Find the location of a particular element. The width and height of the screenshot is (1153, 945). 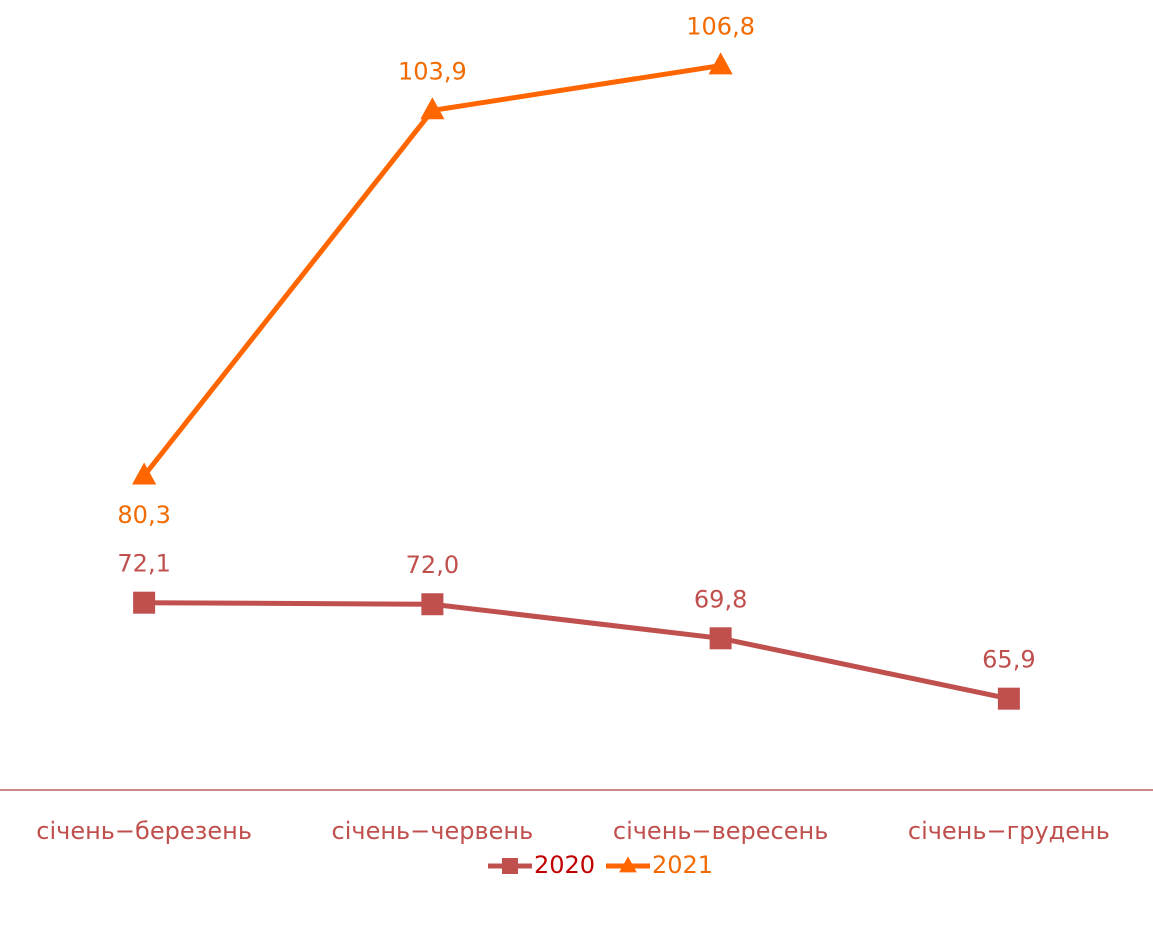

data-label: 69,8 is located at coordinates (720, 599).